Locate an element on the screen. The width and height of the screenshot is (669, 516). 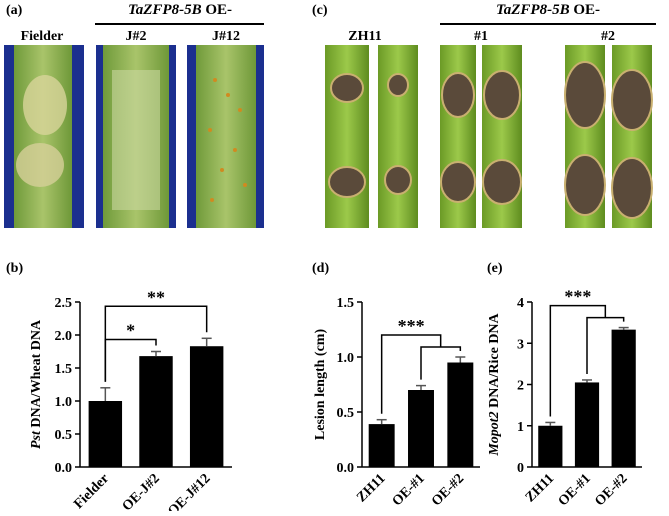
sample-label: #2 is located at coordinates (608, 36).